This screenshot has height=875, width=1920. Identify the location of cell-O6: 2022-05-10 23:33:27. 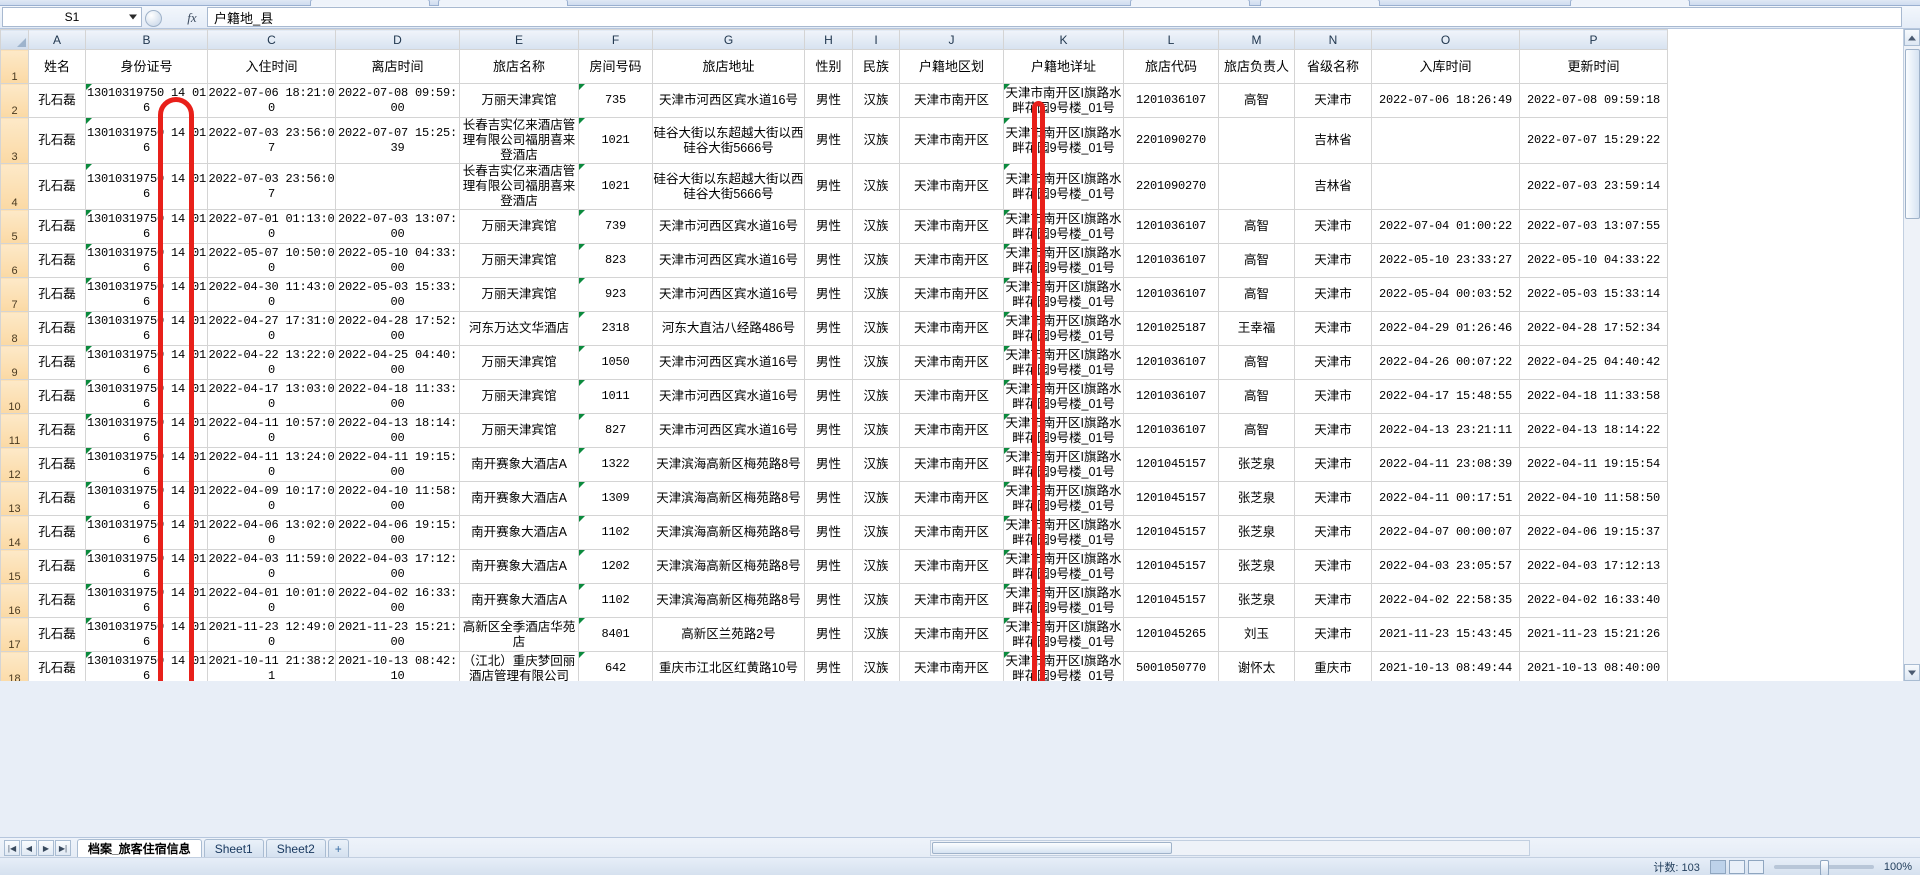
(1445, 260).